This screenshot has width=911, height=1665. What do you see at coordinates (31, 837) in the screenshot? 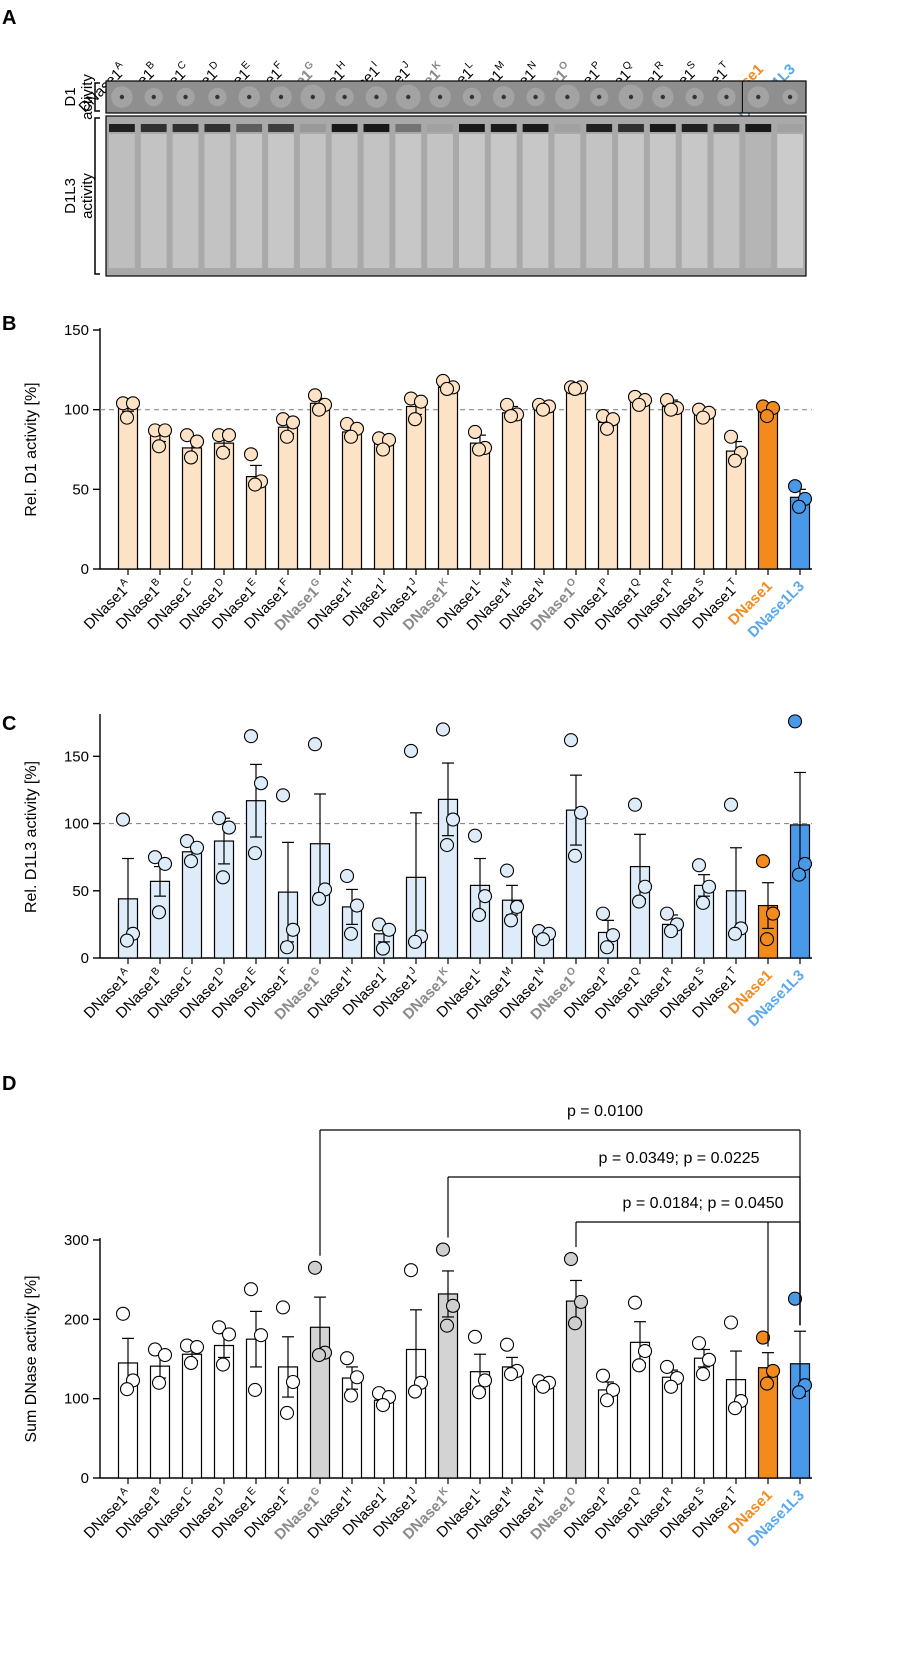
I see `y-axis-label: Rel. D1L3 activity [%]` at bounding box center [31, 837].